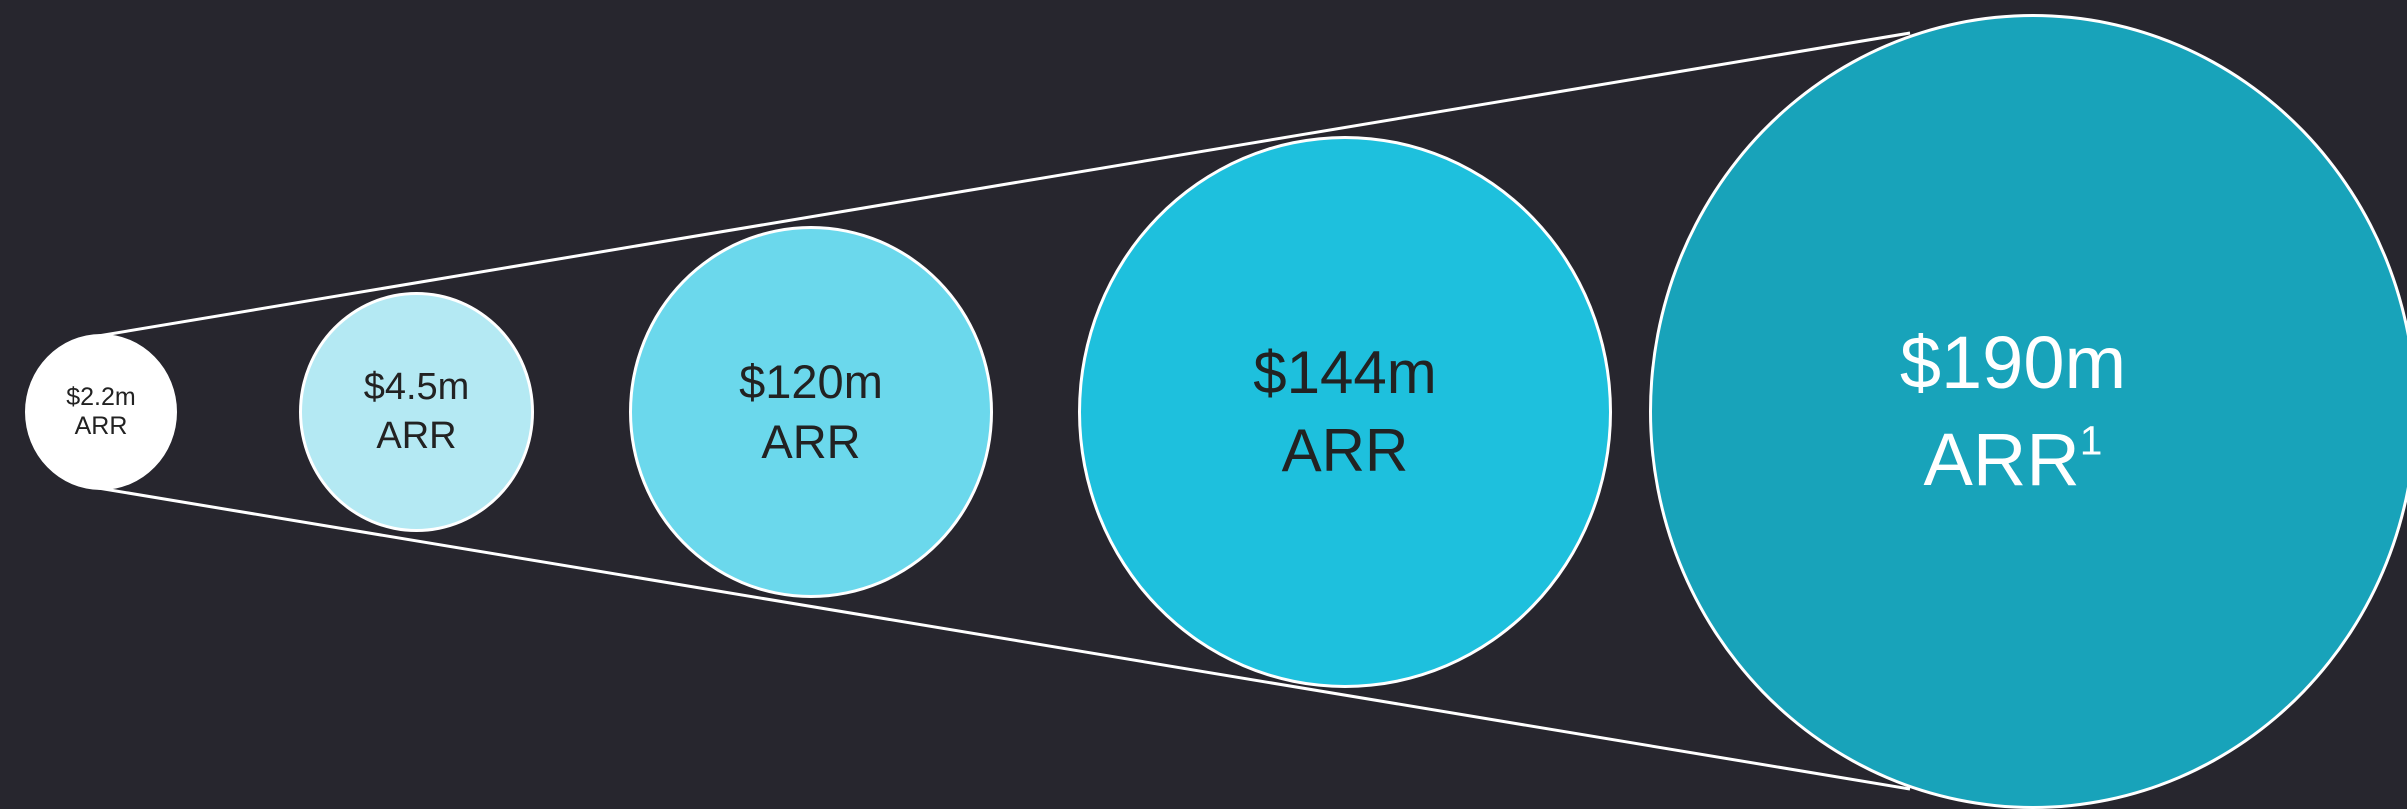 The width and height of the screenshot is (2407, 809). Describe the element at coordinates (416, 412) in the screenshot. I see `arr-bubble-stage-2: $4.5m ARR` at that location.